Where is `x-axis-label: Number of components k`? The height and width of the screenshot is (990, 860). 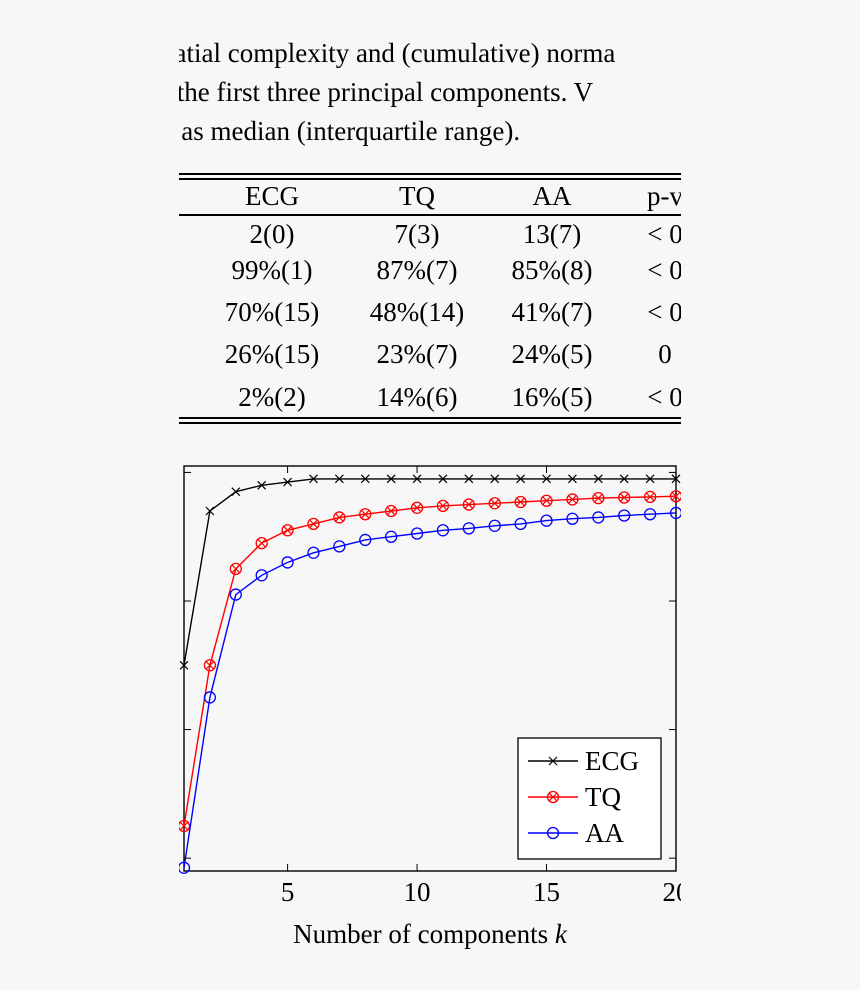 x-axis-label: Number of components k is located at coordinates (430, 934).